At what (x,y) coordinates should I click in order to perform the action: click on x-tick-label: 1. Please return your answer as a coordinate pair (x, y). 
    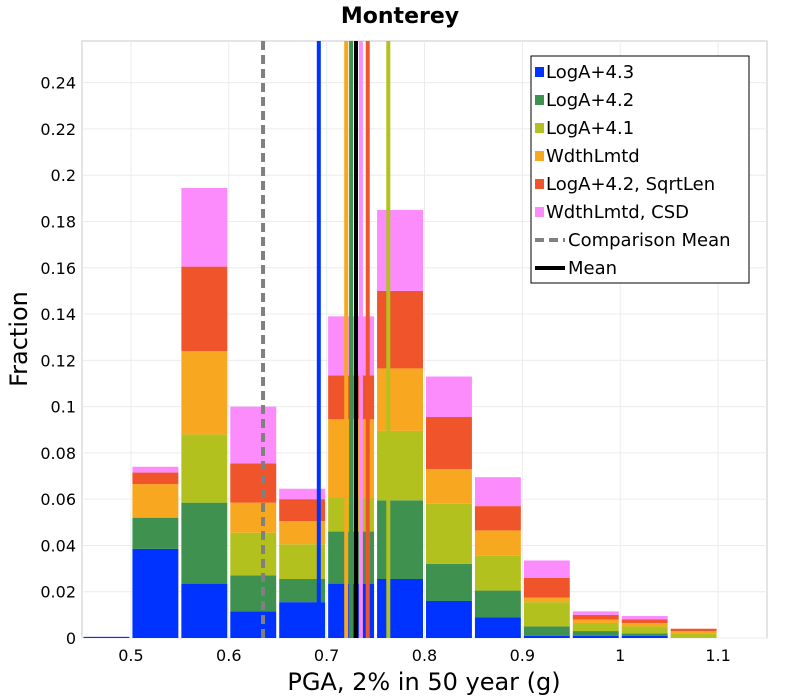
    Looking at the image, I should click on (620, 655).